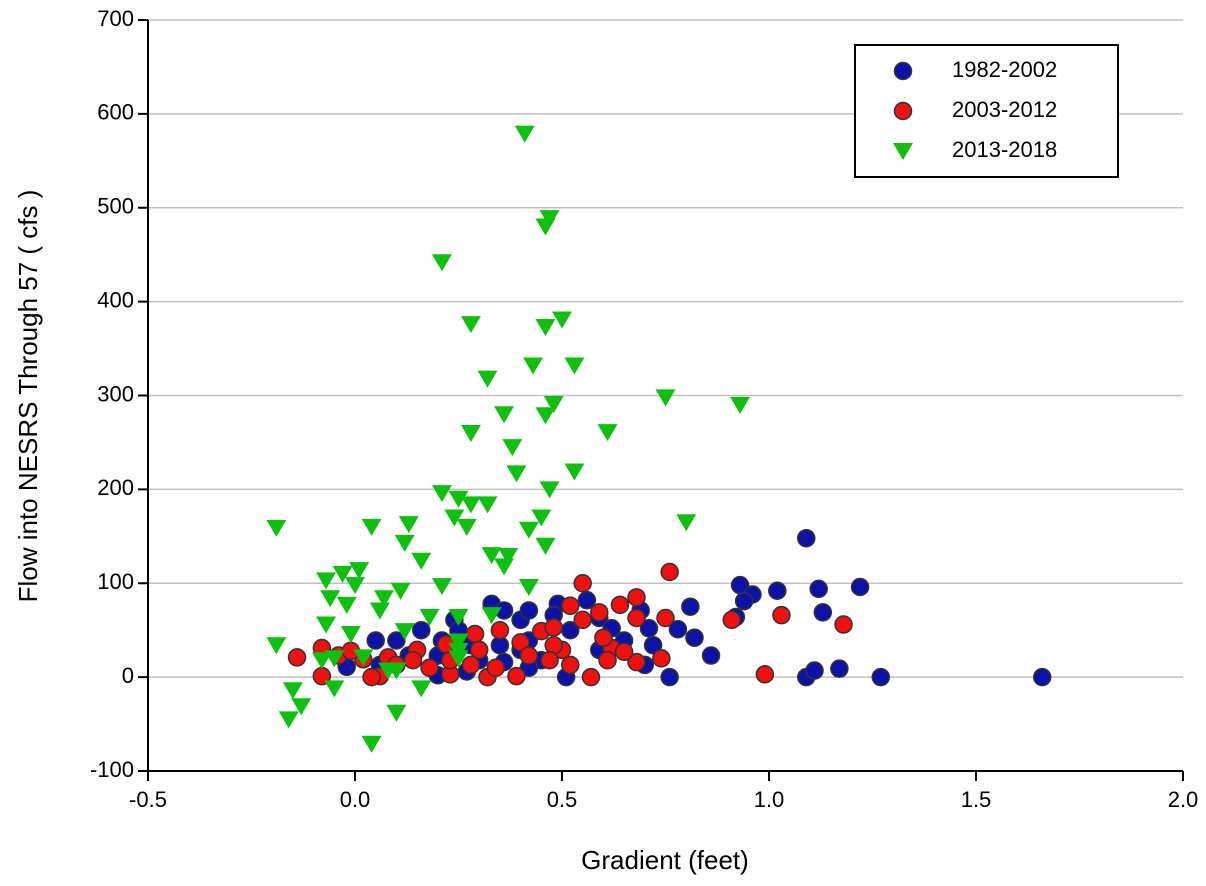 This screenshot has height=886, width=1206. I want to click on y-tick-label: 700, so click(115, 18).